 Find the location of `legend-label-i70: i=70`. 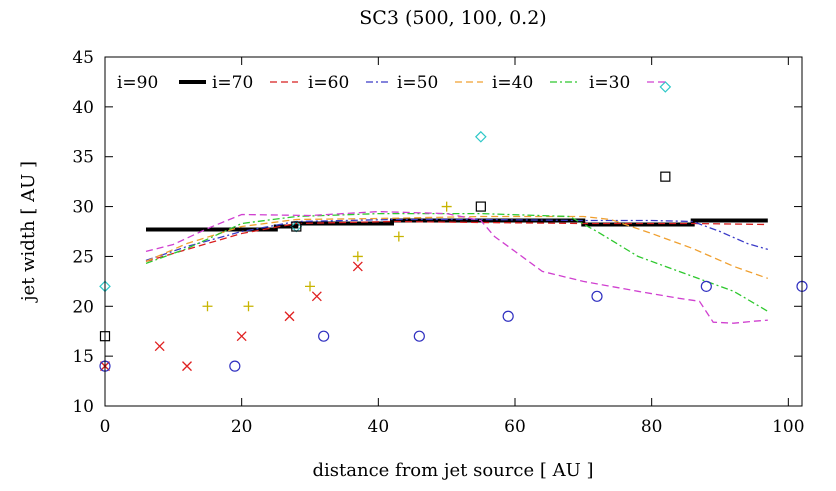

legend-label-i70: i=70 is located at coordinates (232, 83).